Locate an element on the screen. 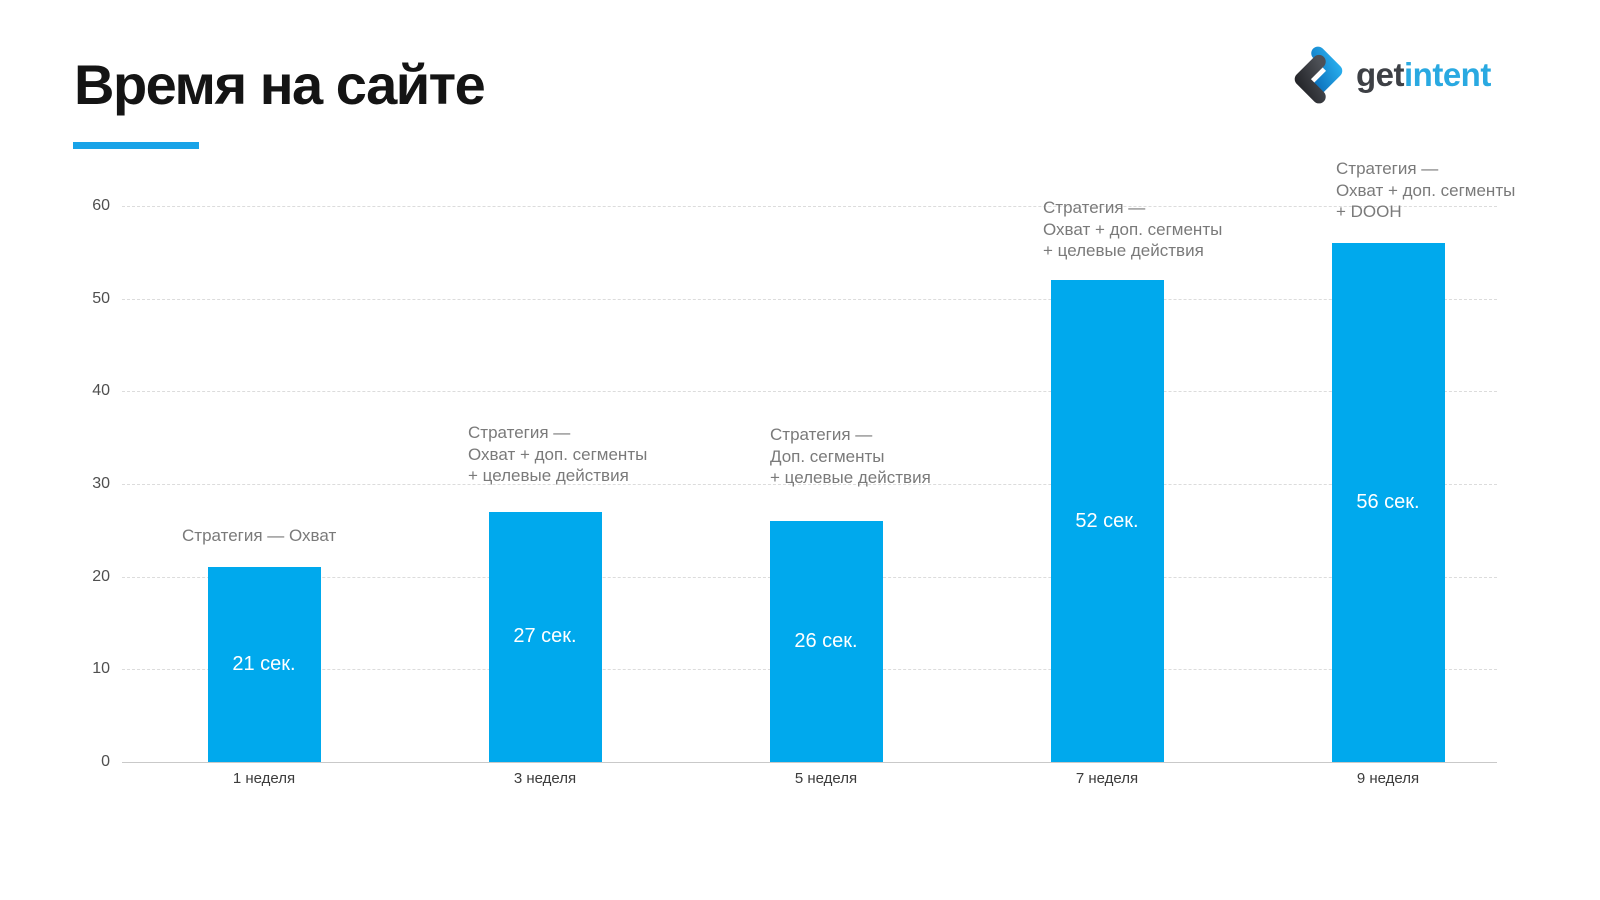 This screenshot has height=900, width=1600. y-tick-label: 50 is located at coordinates (101, 298).